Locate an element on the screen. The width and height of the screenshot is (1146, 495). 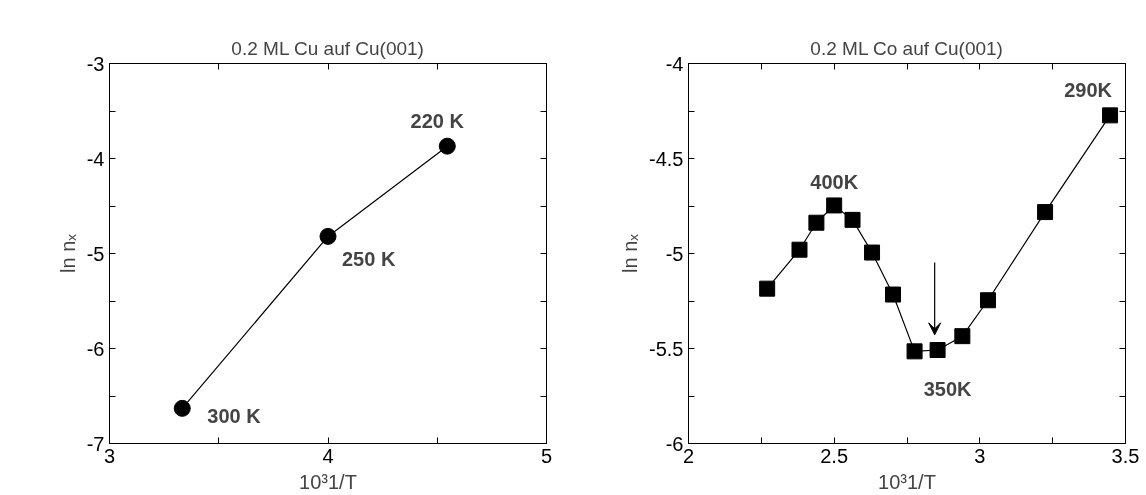
annotation: 300 K is located at coordinates (234, 416).